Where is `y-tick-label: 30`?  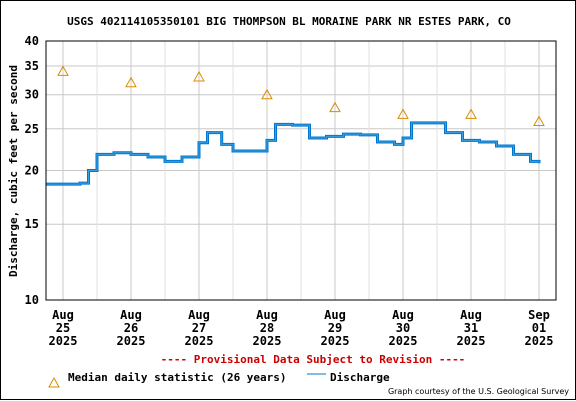
y-tick-label: 30 is located at coordinates (32, 95).